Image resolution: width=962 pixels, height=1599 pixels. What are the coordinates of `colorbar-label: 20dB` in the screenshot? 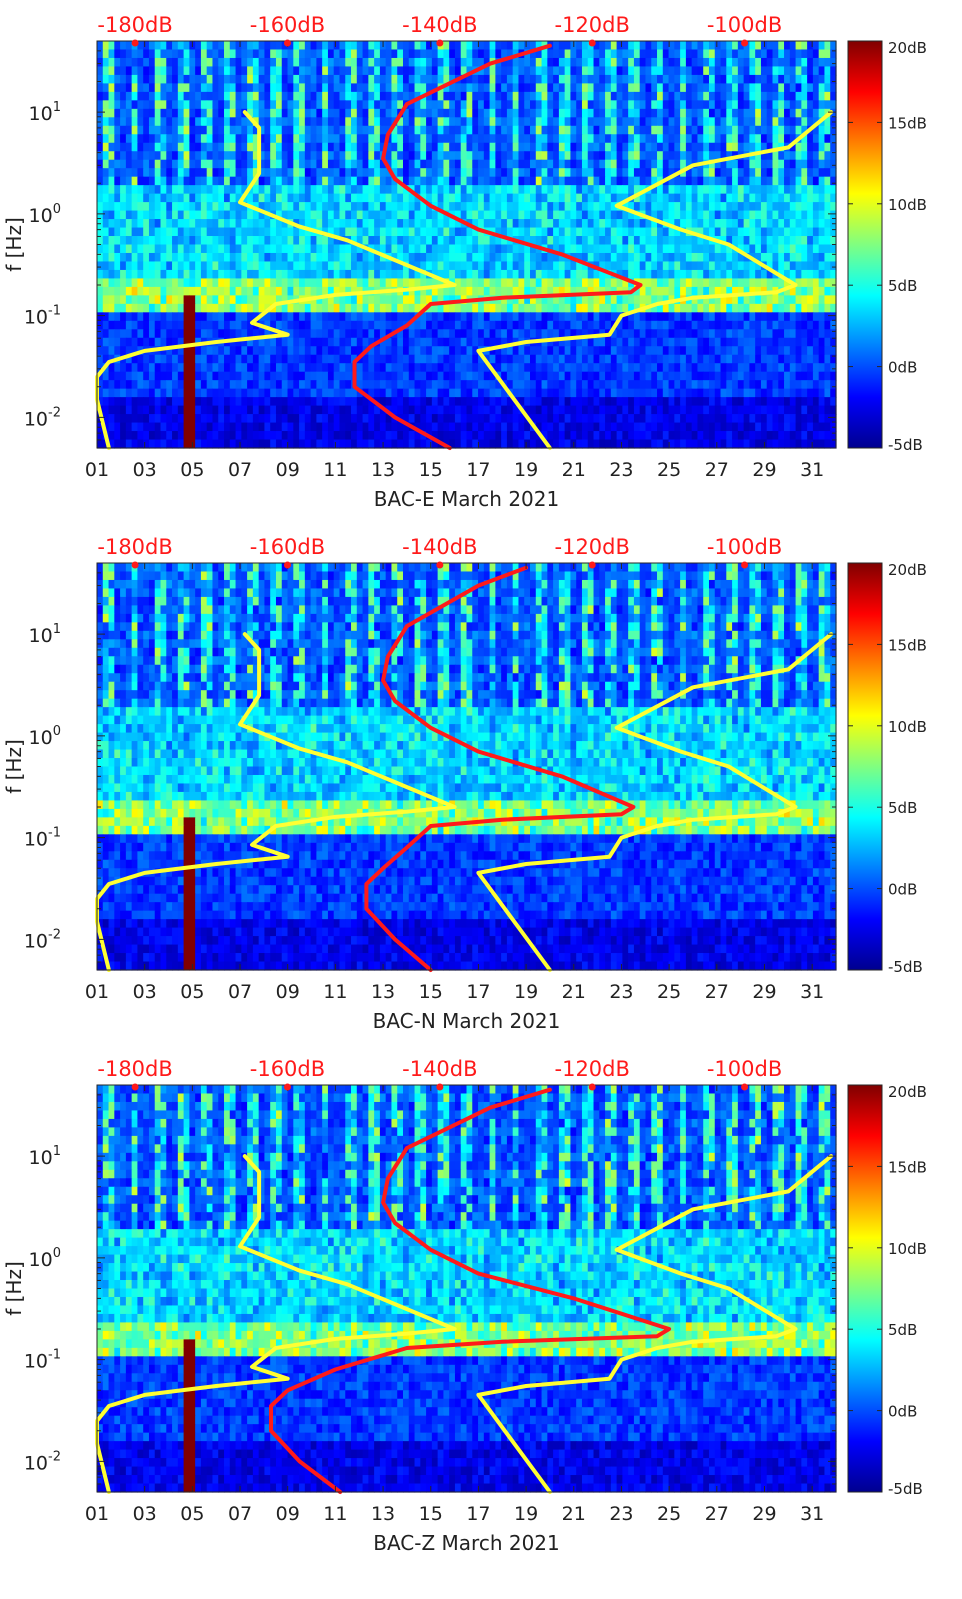 It's located at (907, 48).